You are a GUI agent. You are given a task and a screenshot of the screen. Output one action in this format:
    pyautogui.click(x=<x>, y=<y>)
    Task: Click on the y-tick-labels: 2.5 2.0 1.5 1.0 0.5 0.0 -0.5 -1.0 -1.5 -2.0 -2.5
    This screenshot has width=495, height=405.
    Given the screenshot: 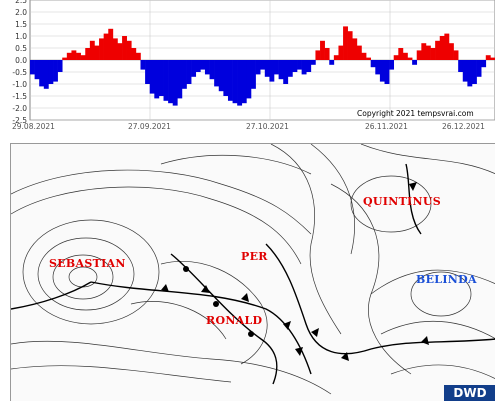 What is the action you would take?
    pyautogui.click(x=19, y=62)
    